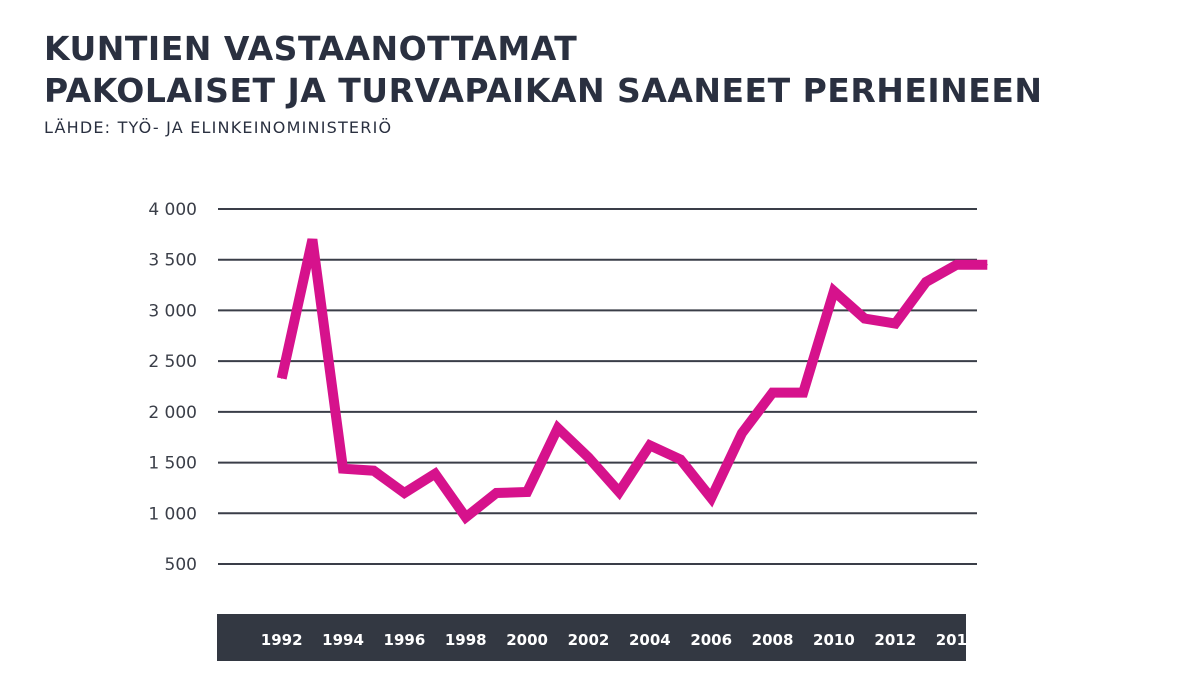 The width and height of the screenshot is (1198, 674). What do you see at coordinates (405, 640) in the screenshot?
I see `x-tick-label: 1996` at bounding box center [405, 640].